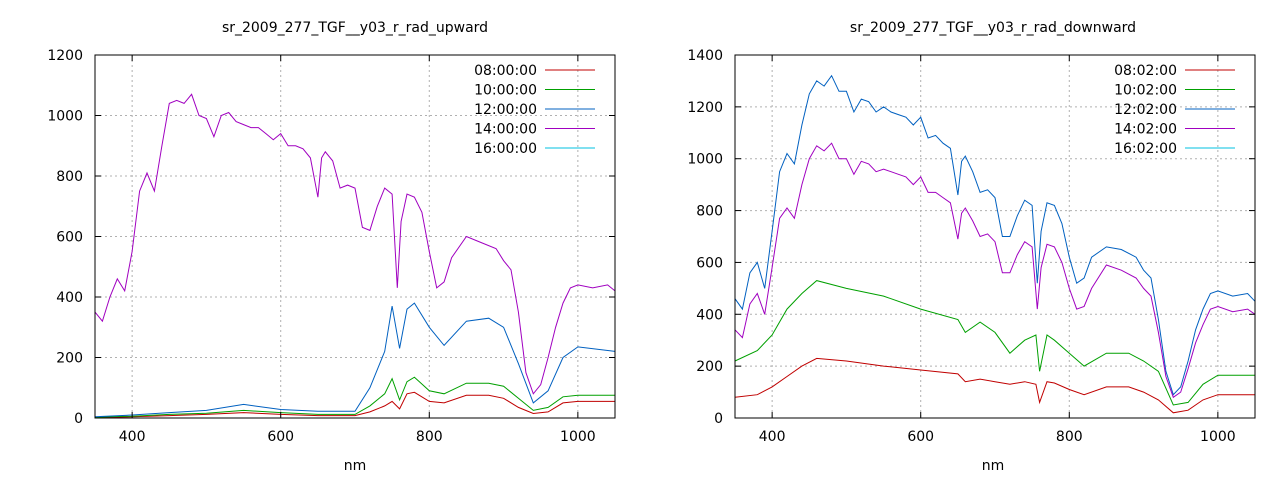  What do you see at coordinates (505, 71) in the screenshot?
I see `legend-label: 08:00:00` at bounding box center [505, 71].